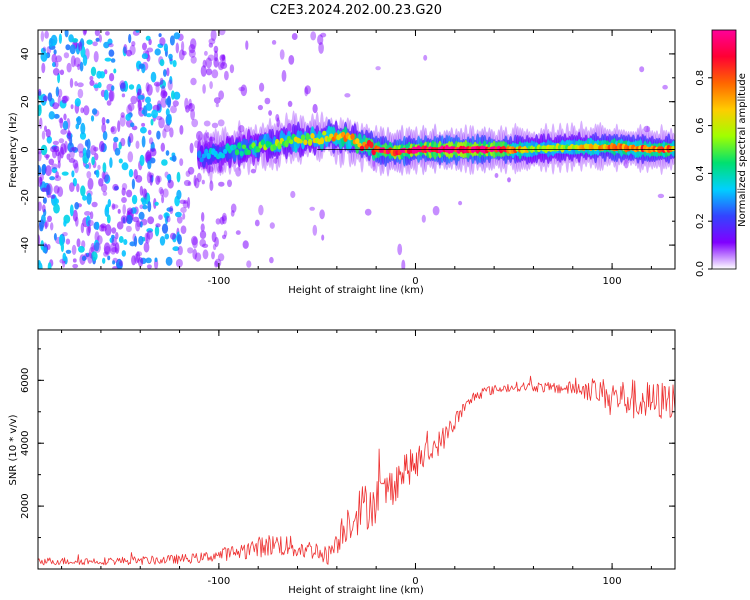 Image resolution: width=750 pixels, height=600 pixels. What do you see at coordinates (356, 290) in the screenshot?
I see `spectrogram-x-label: Height of straight line (km)` at bounding box center [356, 290].